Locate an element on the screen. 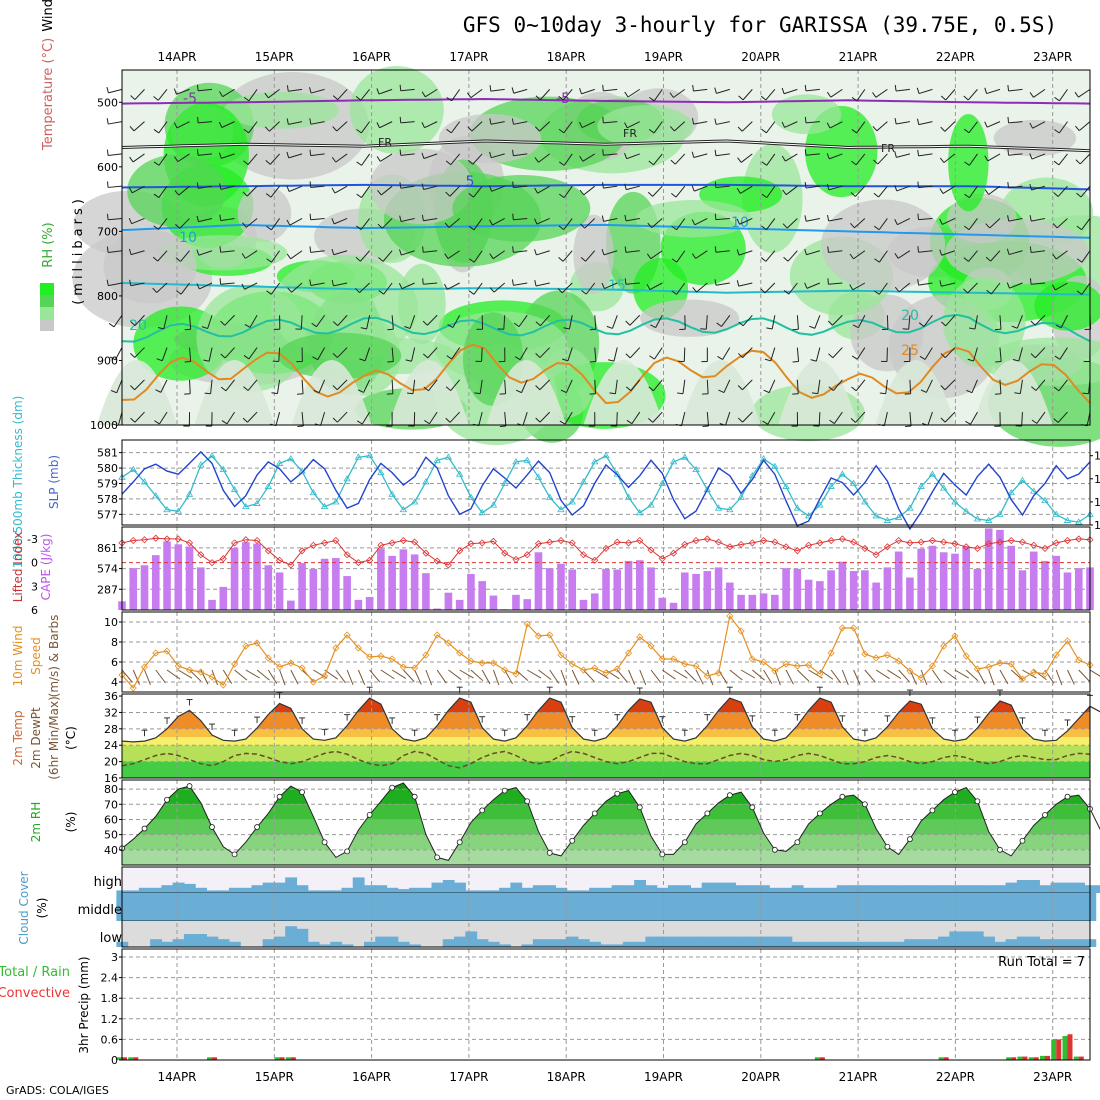 This screenshot has width=1100, height=1100. cloud-bar-low is located at coordinates (989, 941).